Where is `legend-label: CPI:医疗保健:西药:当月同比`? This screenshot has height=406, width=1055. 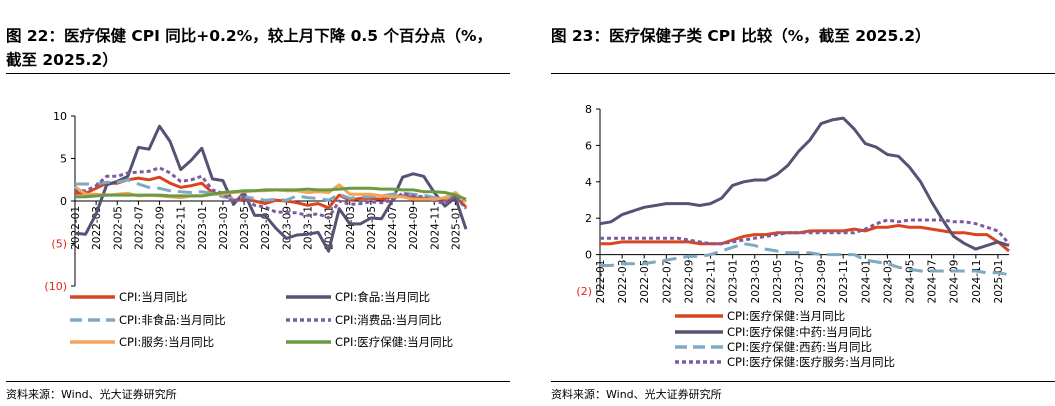 legend-label: CPI:医疗保健:西药:当月同比 is located at coordinates (799, 347).